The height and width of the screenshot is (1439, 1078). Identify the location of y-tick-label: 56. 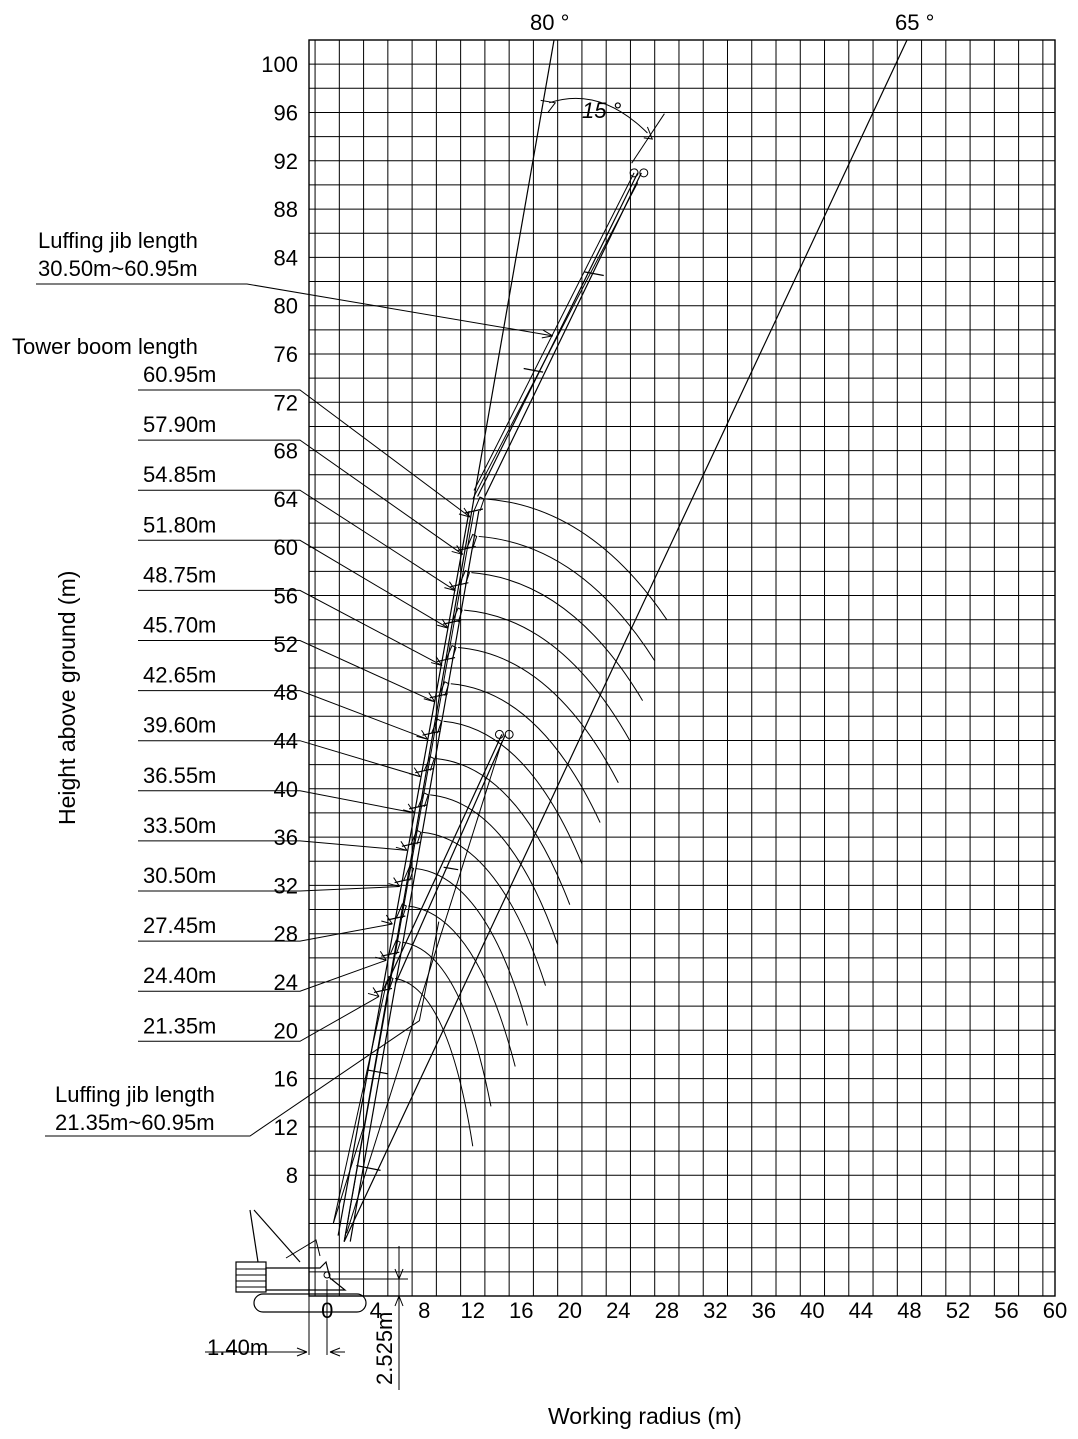
(286, 596).